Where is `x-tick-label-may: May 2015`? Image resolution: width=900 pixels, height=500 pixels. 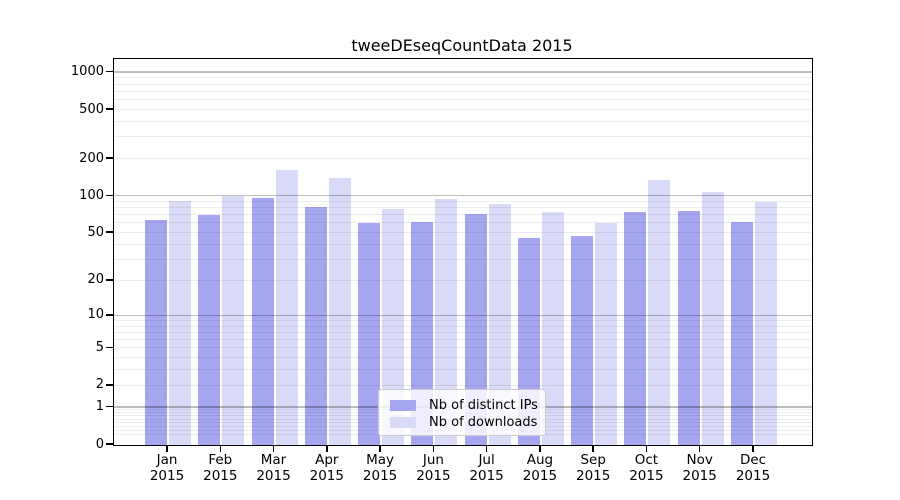
x-tick-label-may: May 2015 is located at coordinates (380, 468).